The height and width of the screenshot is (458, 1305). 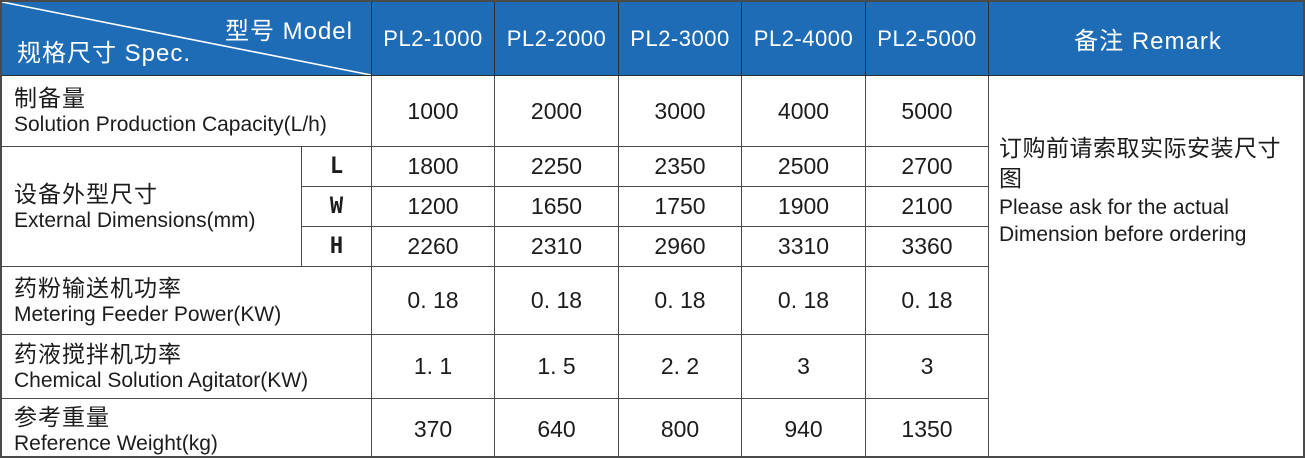 I want to click on column-header-model-2: PL2-2000, so click(x=557, y=39).